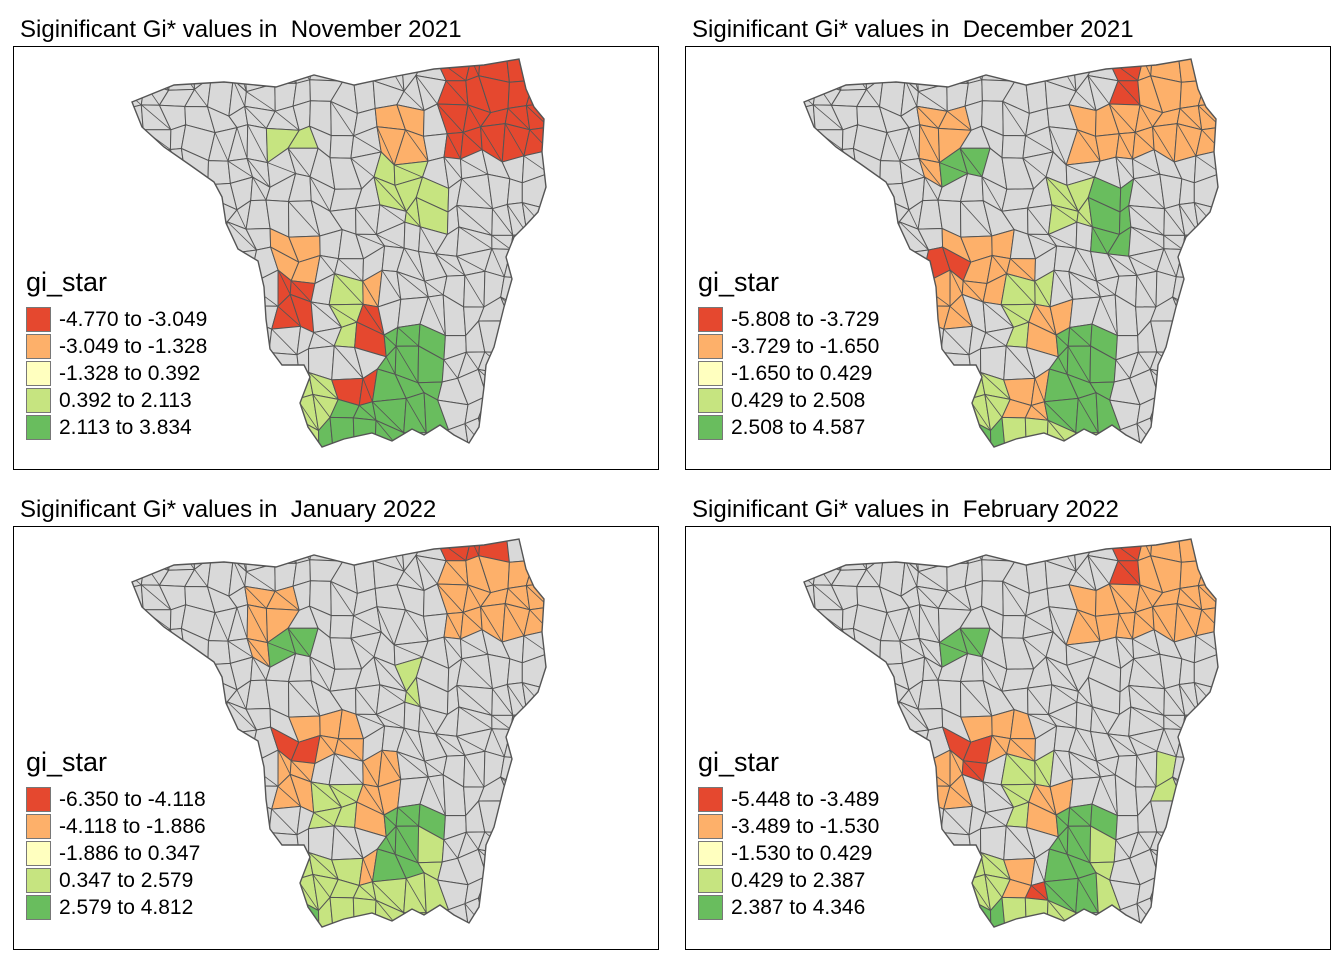 This screenshot has width=1344, height=960. Describe the element at coordinates (802, 853) in the screenshot. I see `legend-label: -1.530 to 0.429` at that location.